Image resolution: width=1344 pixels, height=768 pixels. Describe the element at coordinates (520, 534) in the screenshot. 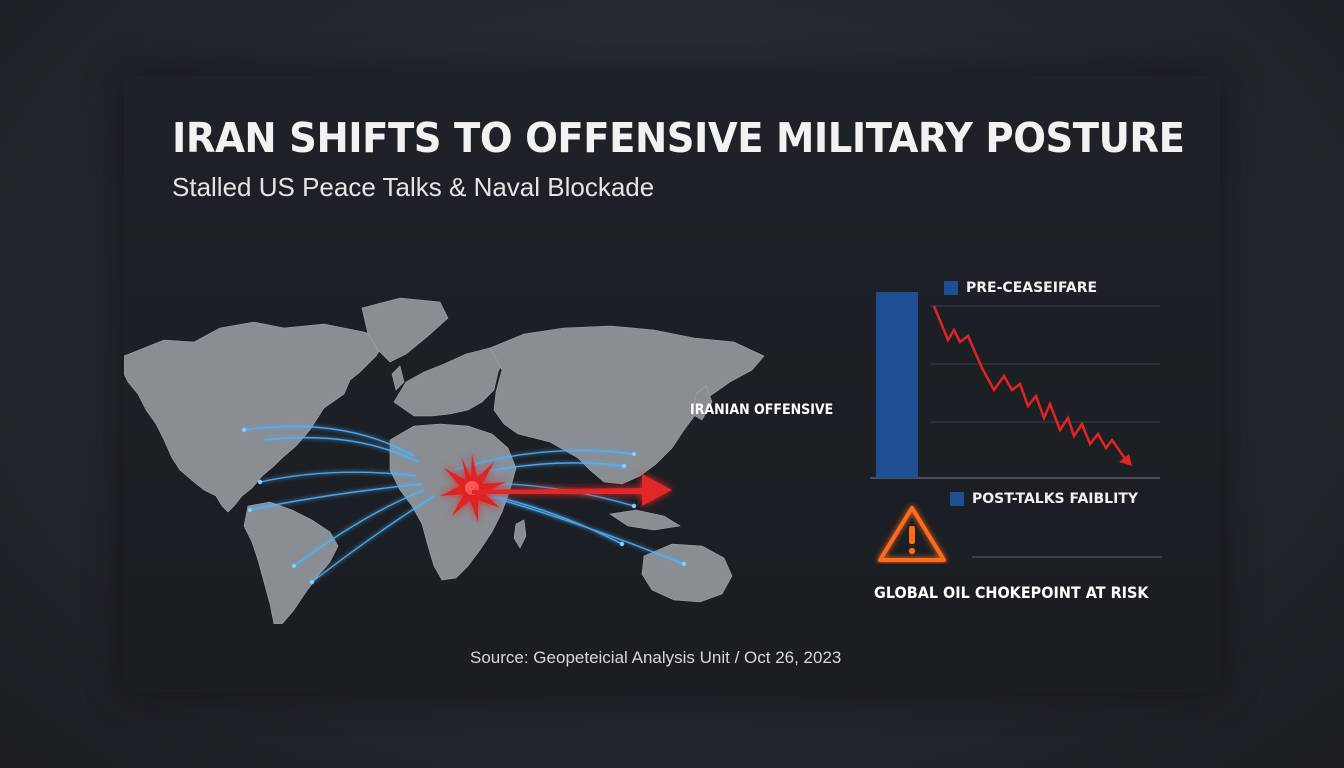

I see `madagascar-landmass` at that location.